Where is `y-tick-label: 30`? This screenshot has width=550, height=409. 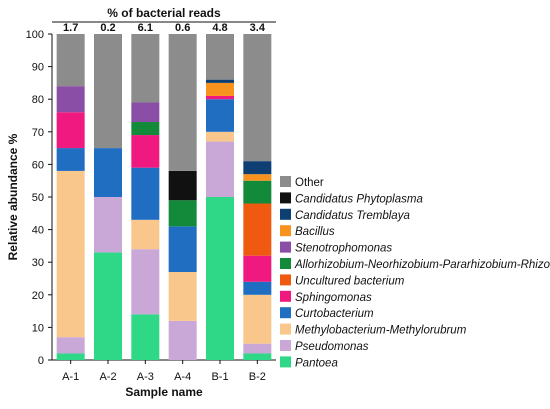
y-tick-label: 30 is located at coordinates (38, 263).